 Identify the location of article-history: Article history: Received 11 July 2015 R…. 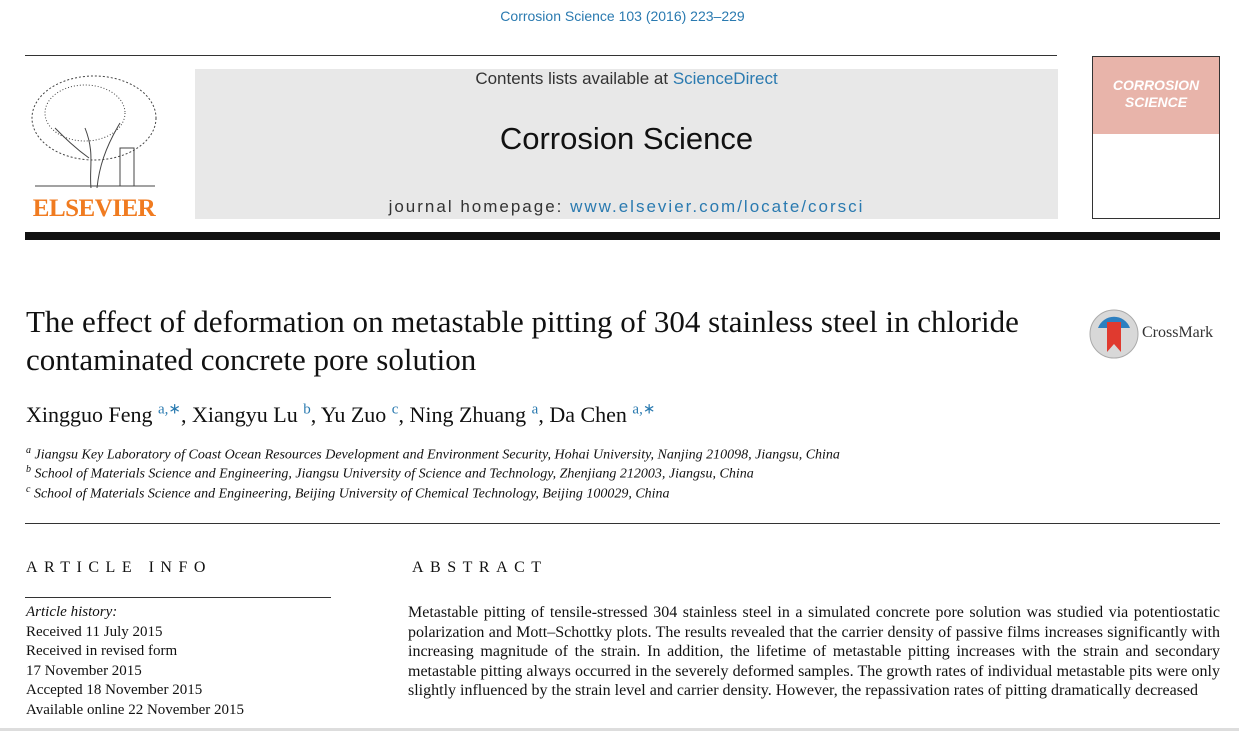
(135, 662).